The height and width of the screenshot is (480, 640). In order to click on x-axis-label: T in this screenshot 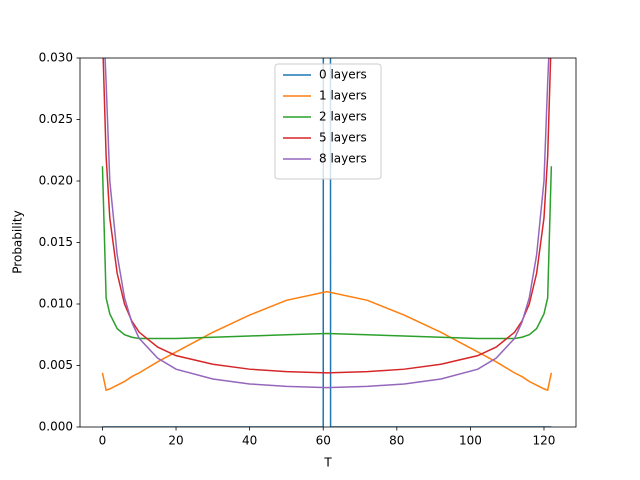, I will do `click(327, 463)`.